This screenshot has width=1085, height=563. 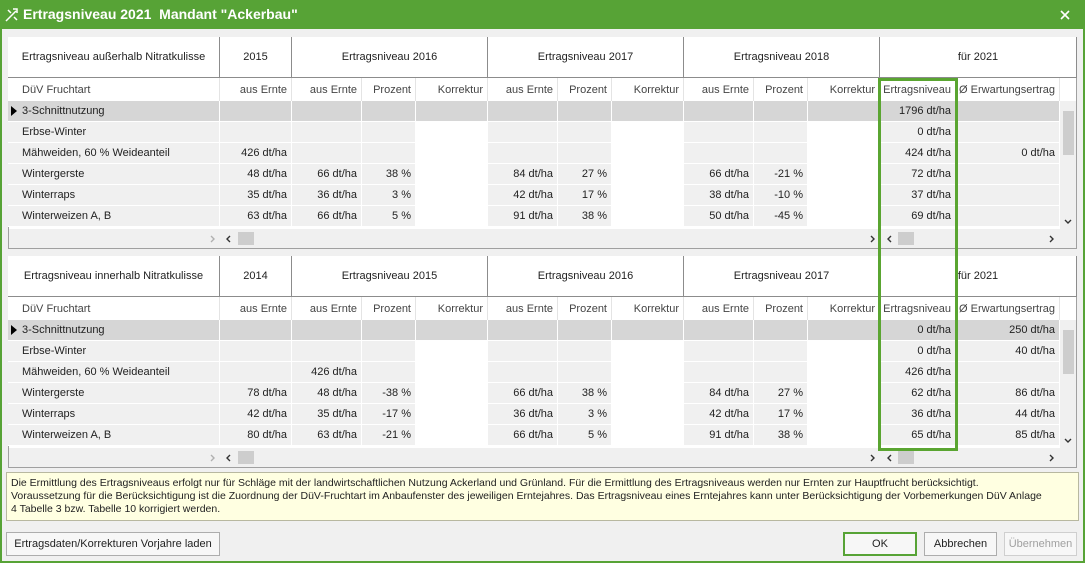 What do you see at coordinates (1008, 351) in the screenshot?
I see `data-cell: 40 dt/ha` at bounding box center [1008, 351].